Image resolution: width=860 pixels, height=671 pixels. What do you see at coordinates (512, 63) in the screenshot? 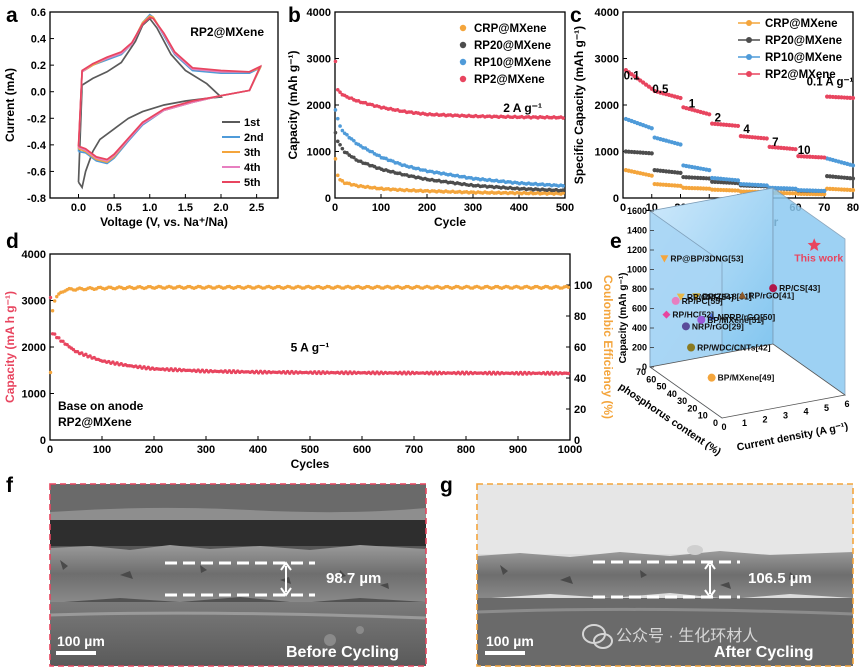
I see `legend-label: RP10@MXene` at bounding box center [512, 63].